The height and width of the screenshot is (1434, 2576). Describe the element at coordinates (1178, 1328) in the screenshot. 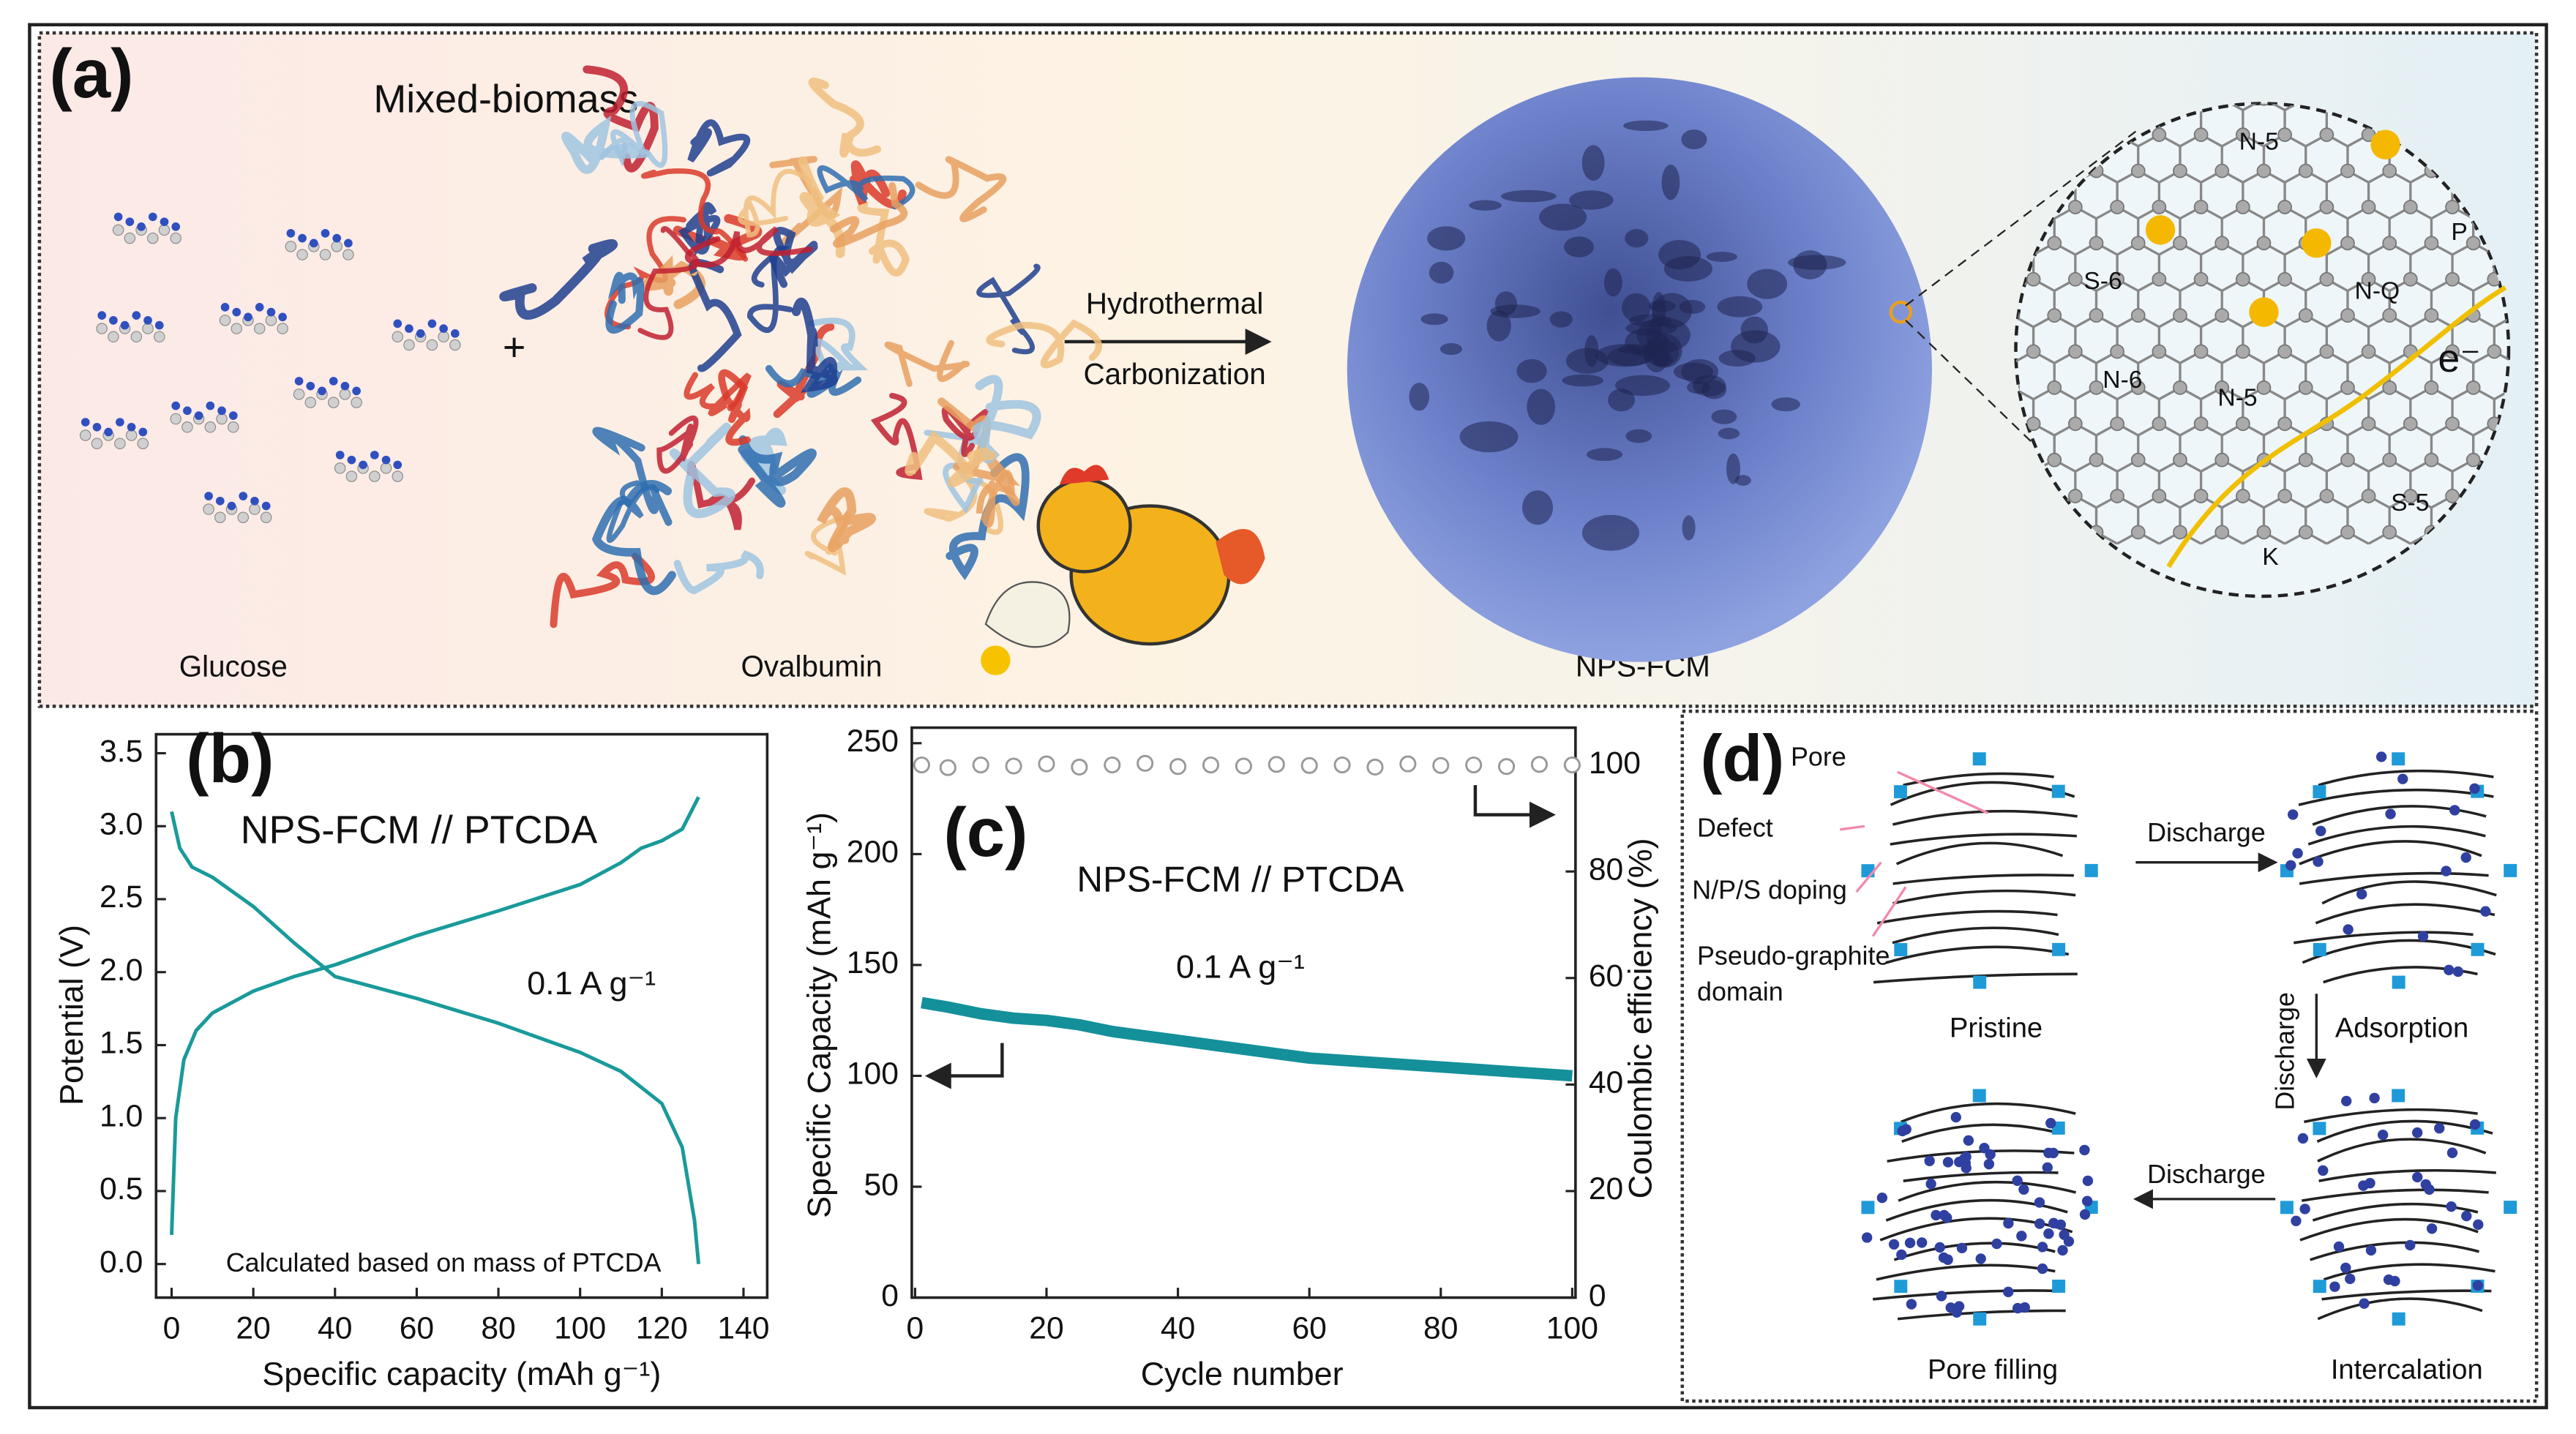

I see `x-tick-label: 40` at that location.